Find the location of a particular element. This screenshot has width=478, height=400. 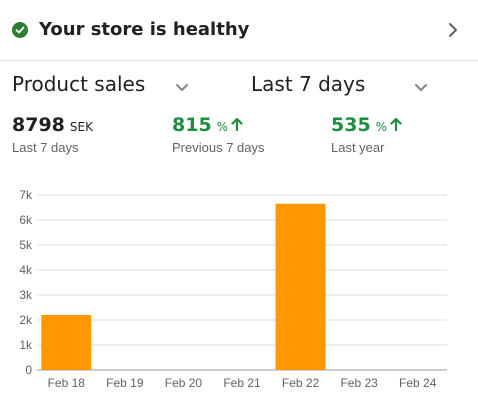

y-tick-label: 1k is located at coordinates (26, 345).